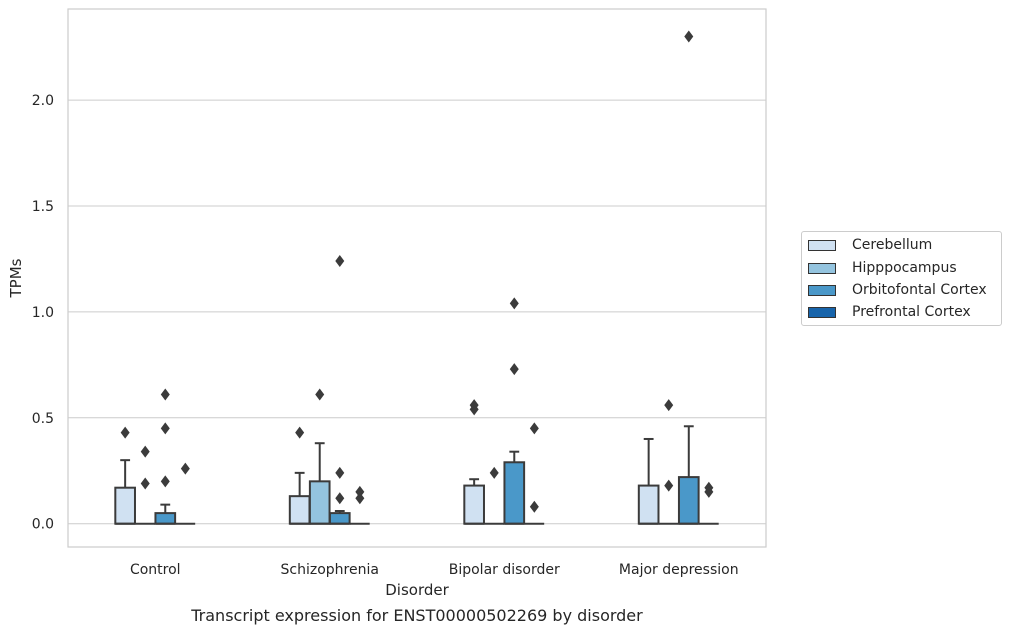 The height and width of the screenshot is (634, 1014). I want to click on x-tick-label-schizophrenia: Schizophrenia, so click(330, 570).